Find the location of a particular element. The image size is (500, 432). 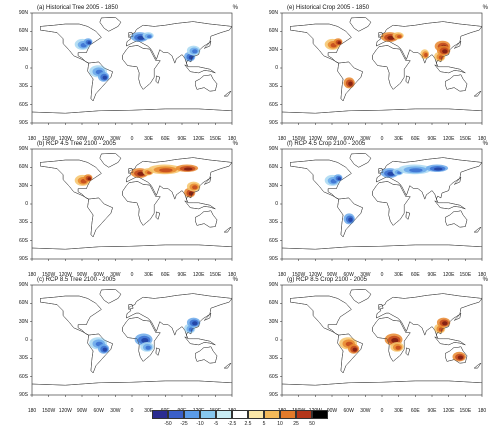

lat-label: 60N is located at coordinates (273, 303).